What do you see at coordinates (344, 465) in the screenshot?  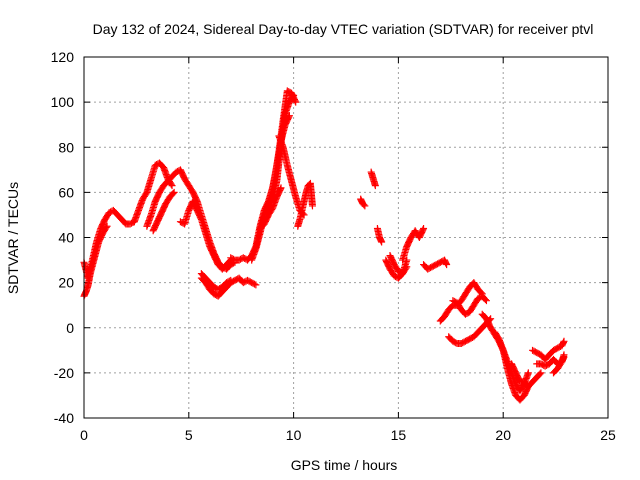 I see `x-axis-label: GPS time / hours` at bounding box center [344, 465].